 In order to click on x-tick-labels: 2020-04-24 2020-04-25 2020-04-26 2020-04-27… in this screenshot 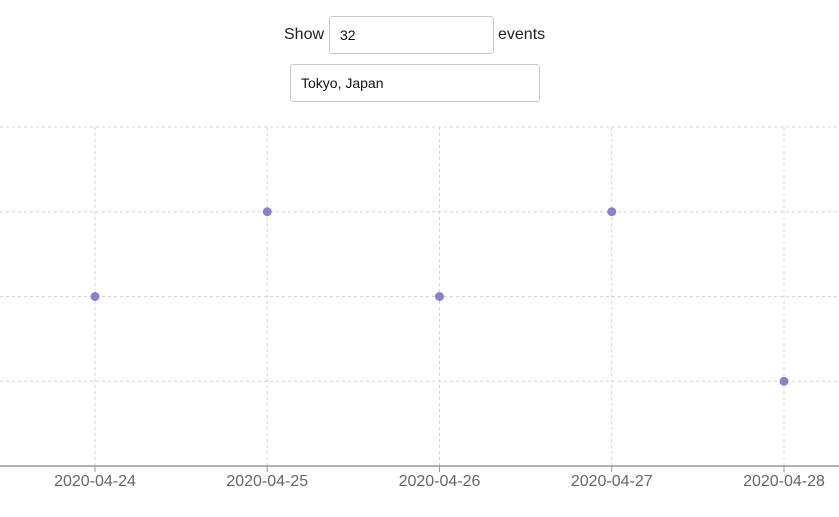, I will do `click(439, 481)`.